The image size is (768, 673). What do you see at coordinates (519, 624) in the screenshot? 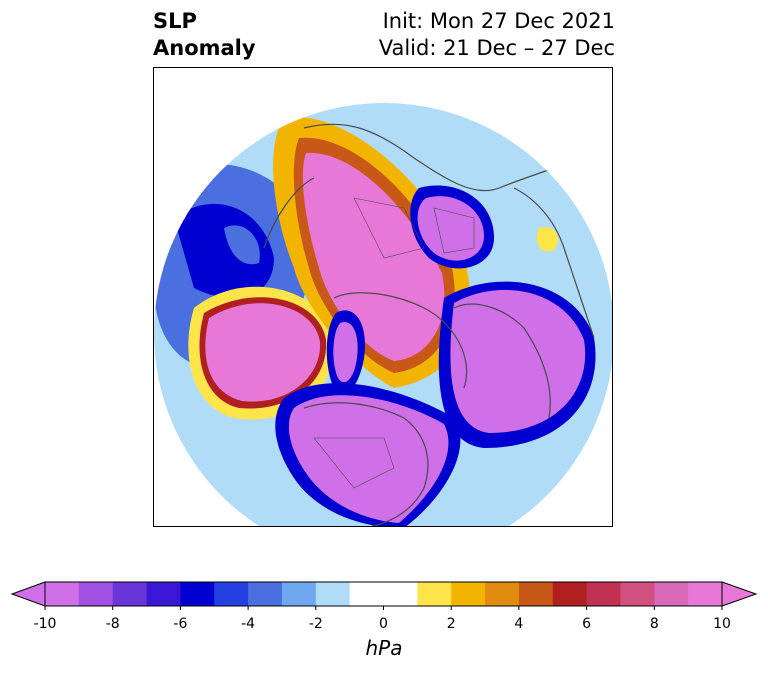
I see `colorbar-tick-label: 4` at bounding box center [519, 624].